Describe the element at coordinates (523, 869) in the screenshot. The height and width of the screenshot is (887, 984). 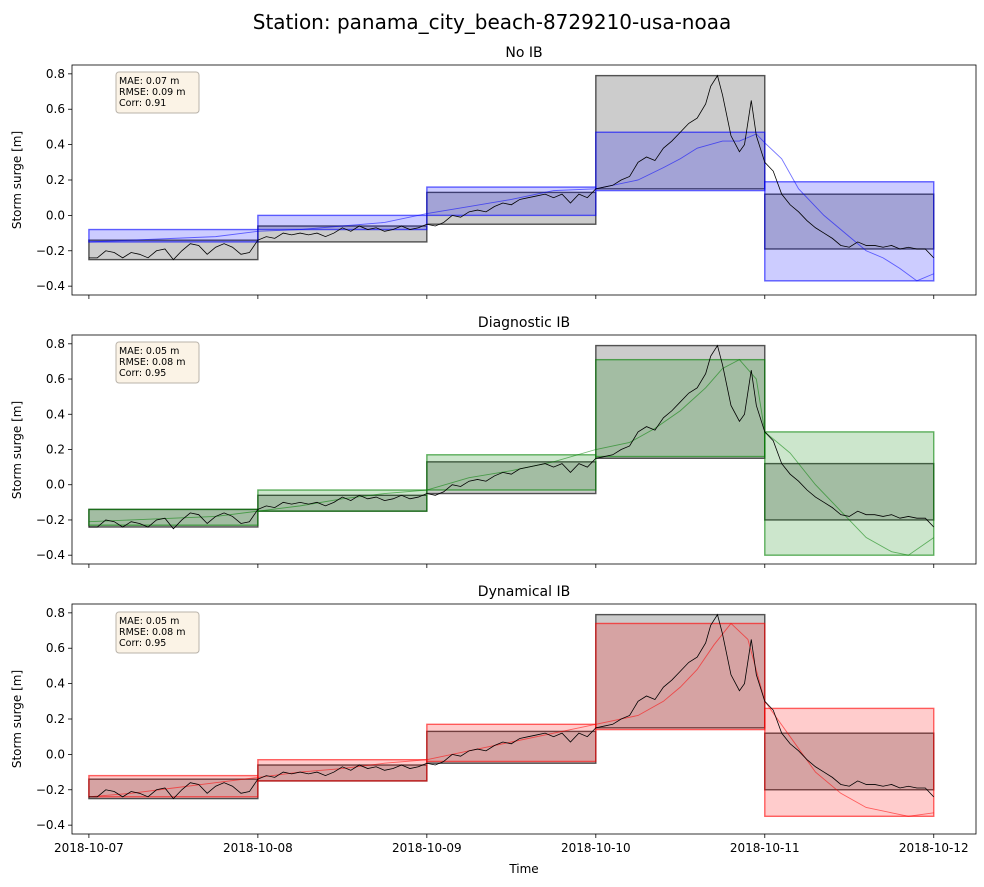
I see `x-axis-label: Time` at that location.